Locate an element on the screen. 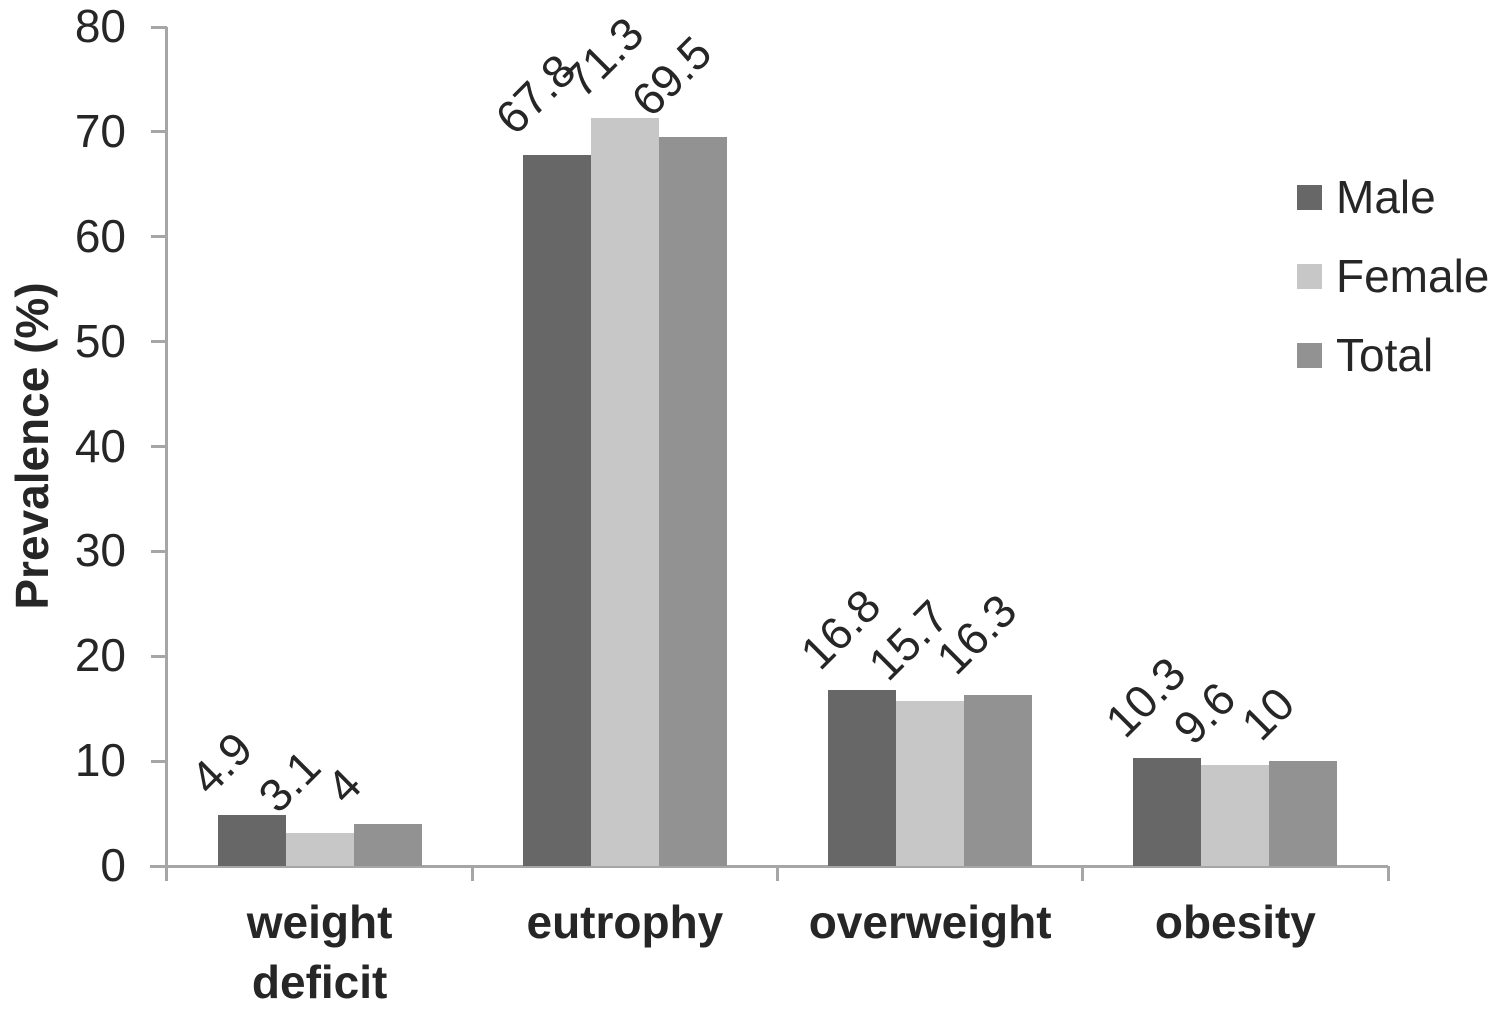  female-swatch-icon is located at coordinates (1309, 276).